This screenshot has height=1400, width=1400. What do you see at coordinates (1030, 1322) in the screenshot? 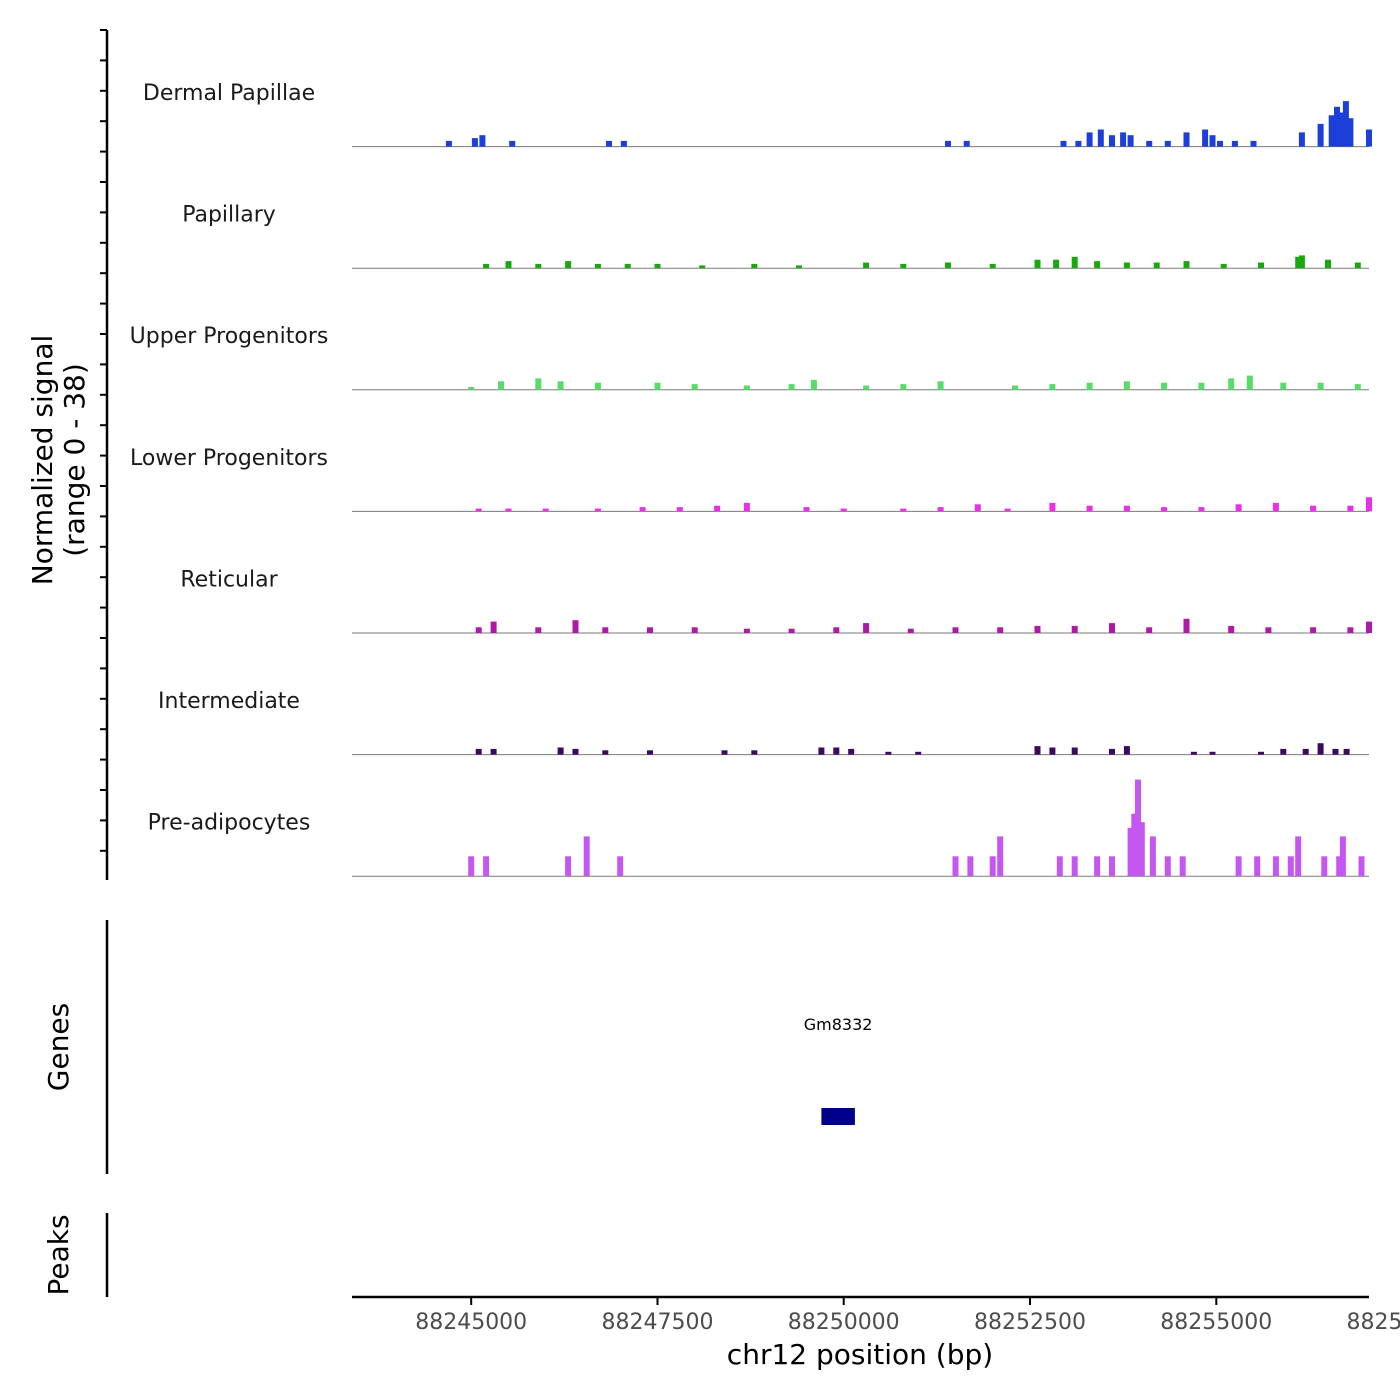
I see `x-tick-label: 88252500` at bounding box center [1030, 1322].